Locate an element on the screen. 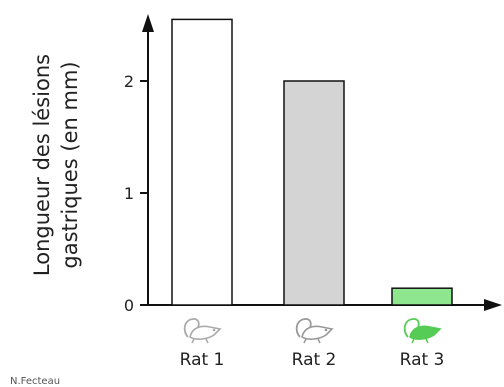 The width and height of the screenshot is (504, 387). category-label: Rat 2 is located at coordinates (314, 360).